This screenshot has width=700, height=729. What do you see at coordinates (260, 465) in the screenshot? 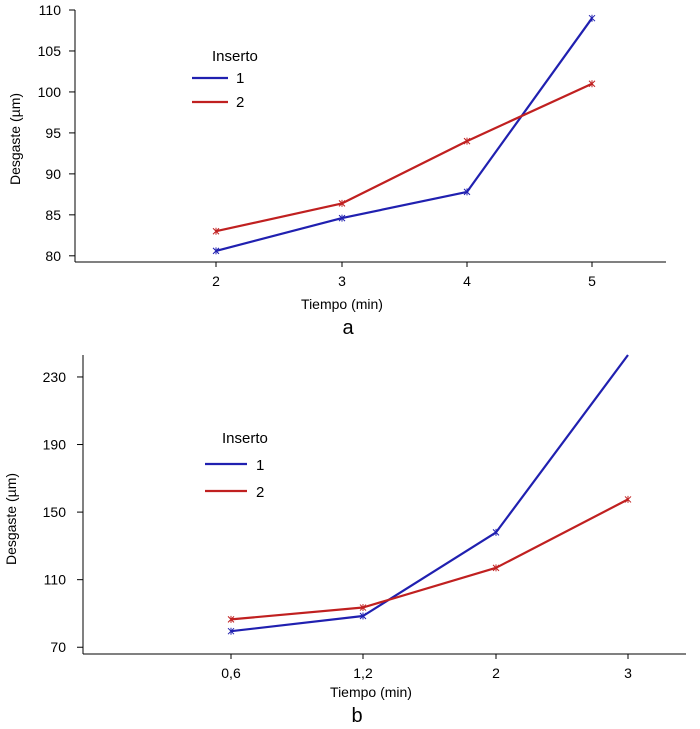
I see `panel-b-legend-label-1: 1` at bounding box center [260, 465].